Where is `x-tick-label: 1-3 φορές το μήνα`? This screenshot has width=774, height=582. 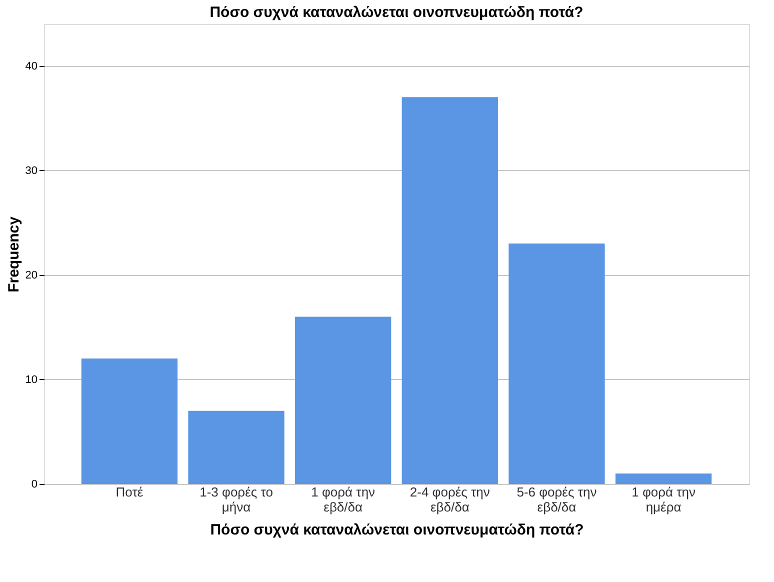
x-tick-label: 1-3 φορές το μήνα is located at coordinates (236, 499).